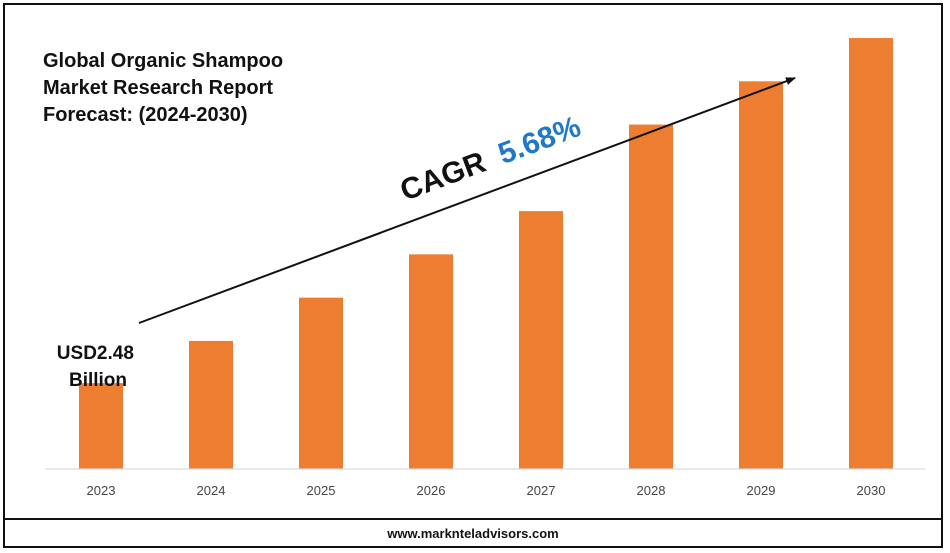 The width and height of the screenshot is (950, 553). Describe the element at coordinates (321, 383) in the screenshot. I see `bar-2025` at that location.